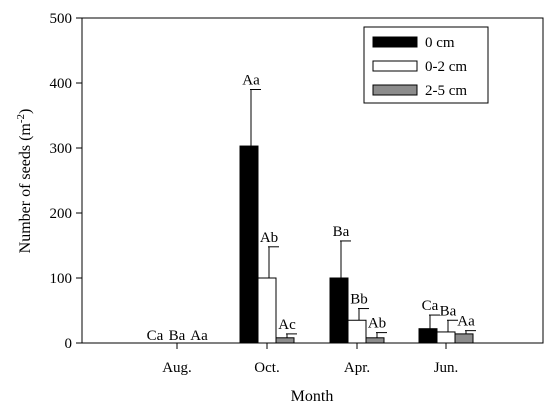 The width and height of the screenshot is (550, 413). I want to click on x-tick-label: Apr., so click(357, 368).